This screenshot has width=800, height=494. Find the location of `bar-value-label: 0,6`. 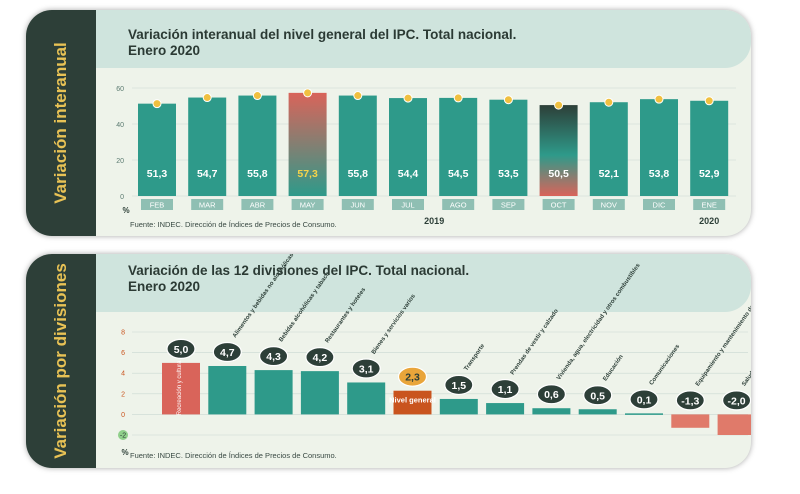

bar-value-label: 0,6 is located at coordinates (551, 395).